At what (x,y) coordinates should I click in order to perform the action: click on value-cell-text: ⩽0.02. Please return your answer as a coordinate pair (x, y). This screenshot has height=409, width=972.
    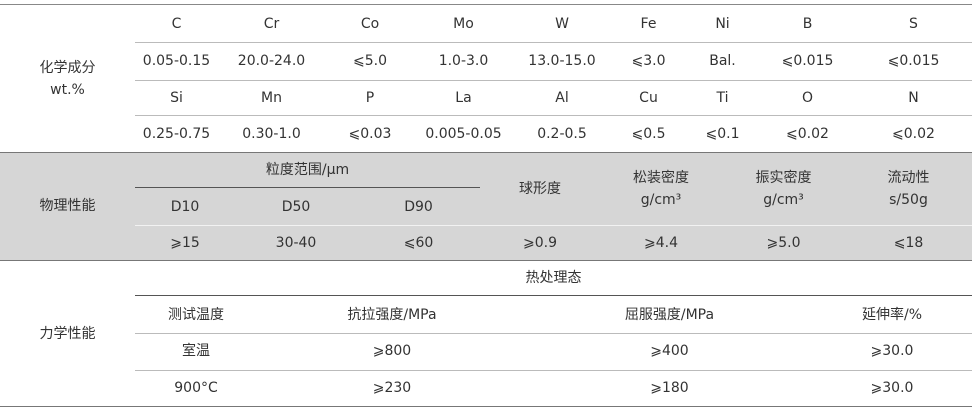
    Looking at the image, I should click on (807, 133).